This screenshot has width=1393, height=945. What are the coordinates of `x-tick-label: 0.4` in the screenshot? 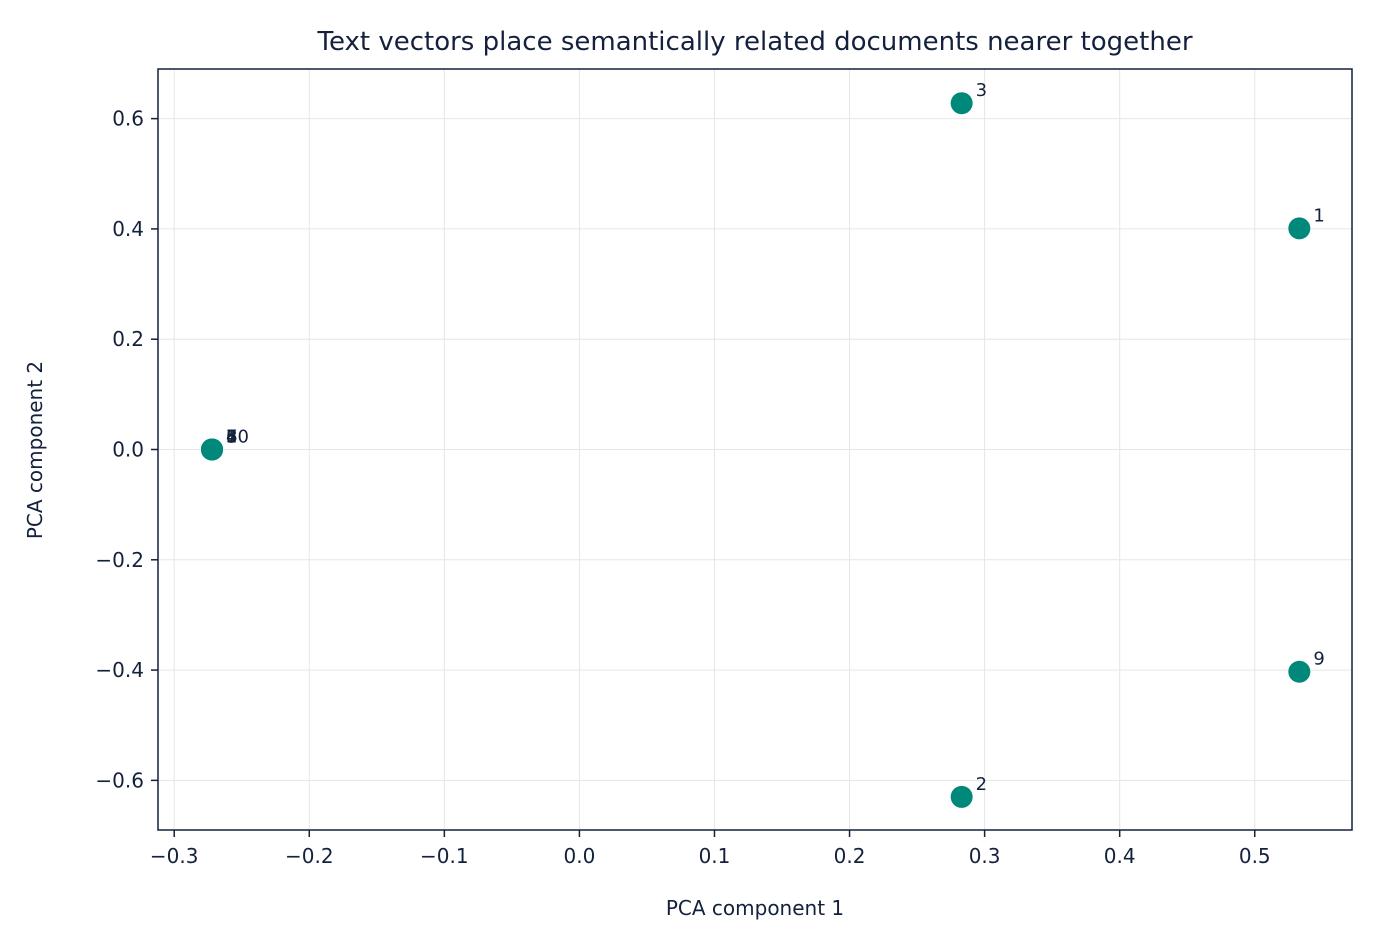 It's located at (1120, 856).